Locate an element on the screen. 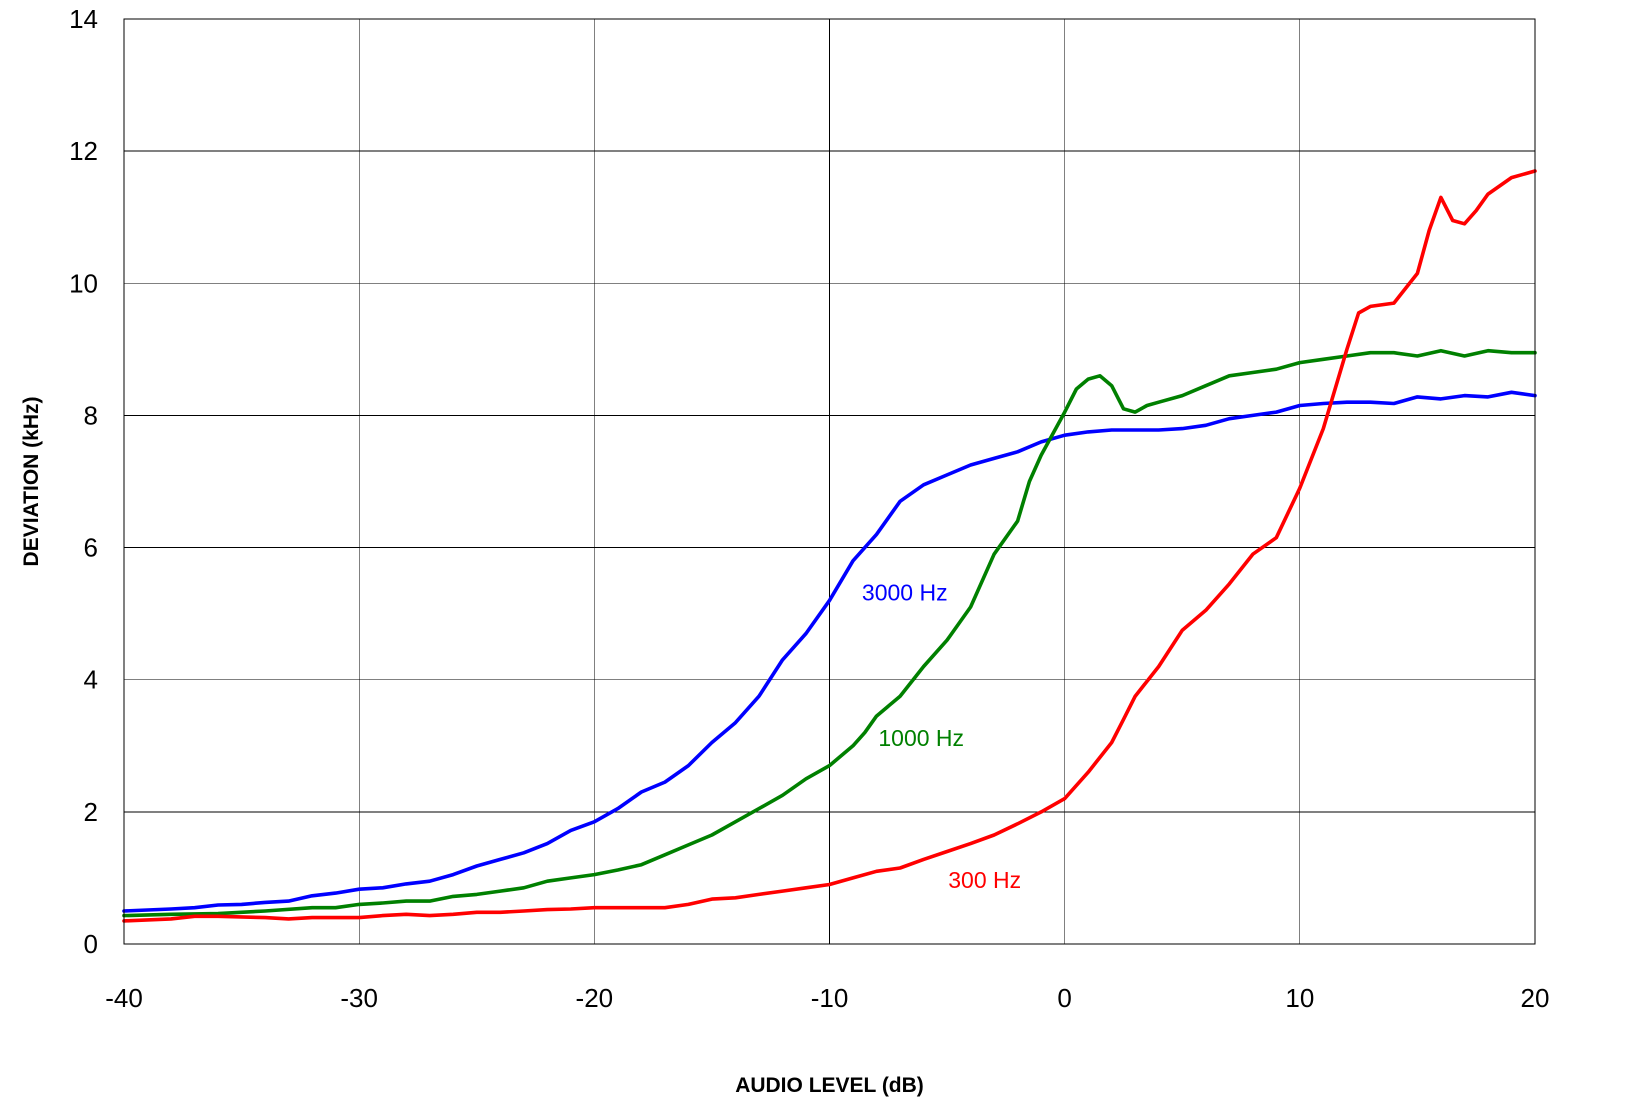 This screenshot has width=1644, height=1113. y-tick-label: 12 is located at coordinates (83, 151).